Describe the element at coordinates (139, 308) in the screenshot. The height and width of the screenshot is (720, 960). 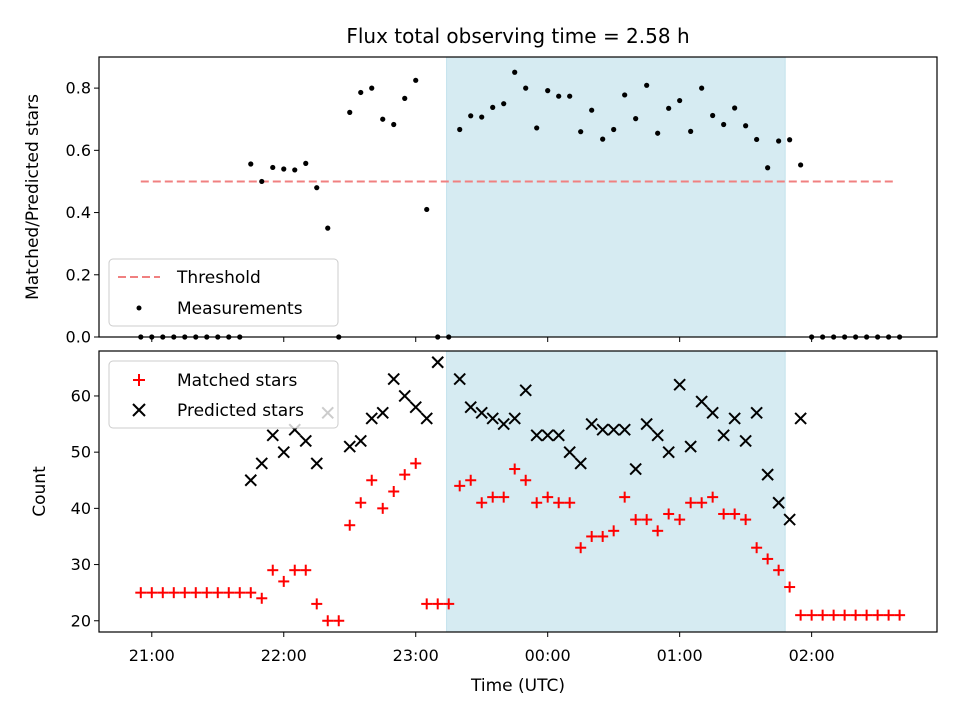
I see `measurements-legend-swatch` at that location.